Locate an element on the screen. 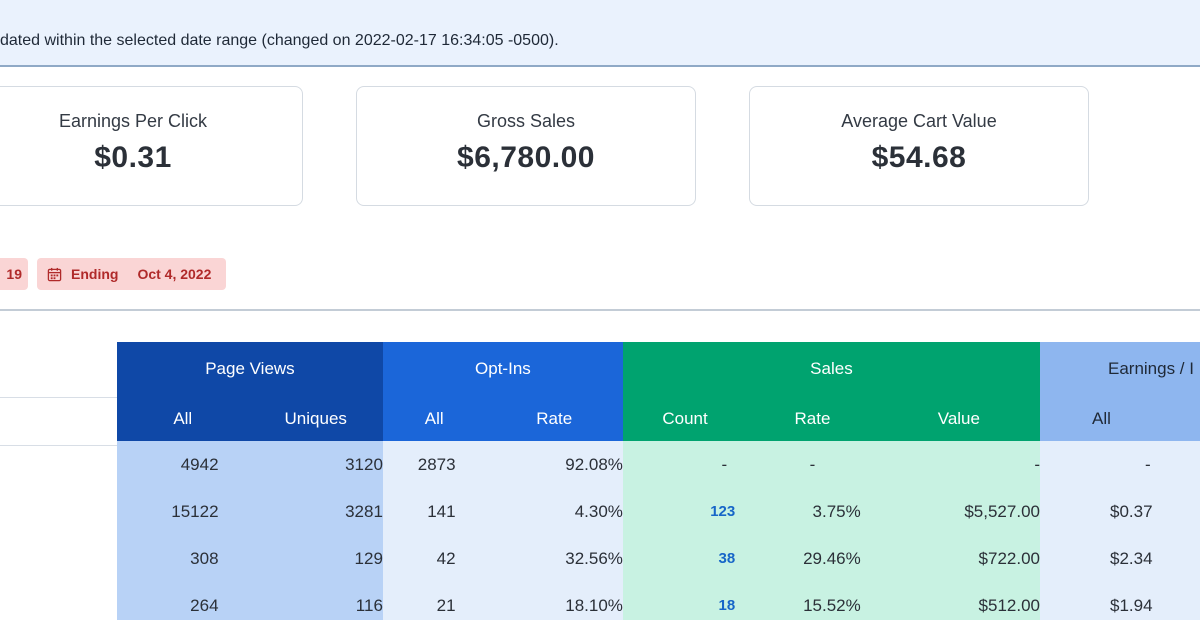  ending-date-pill: Ending Oct 4, 2022 is located at coordinates (131, 274).